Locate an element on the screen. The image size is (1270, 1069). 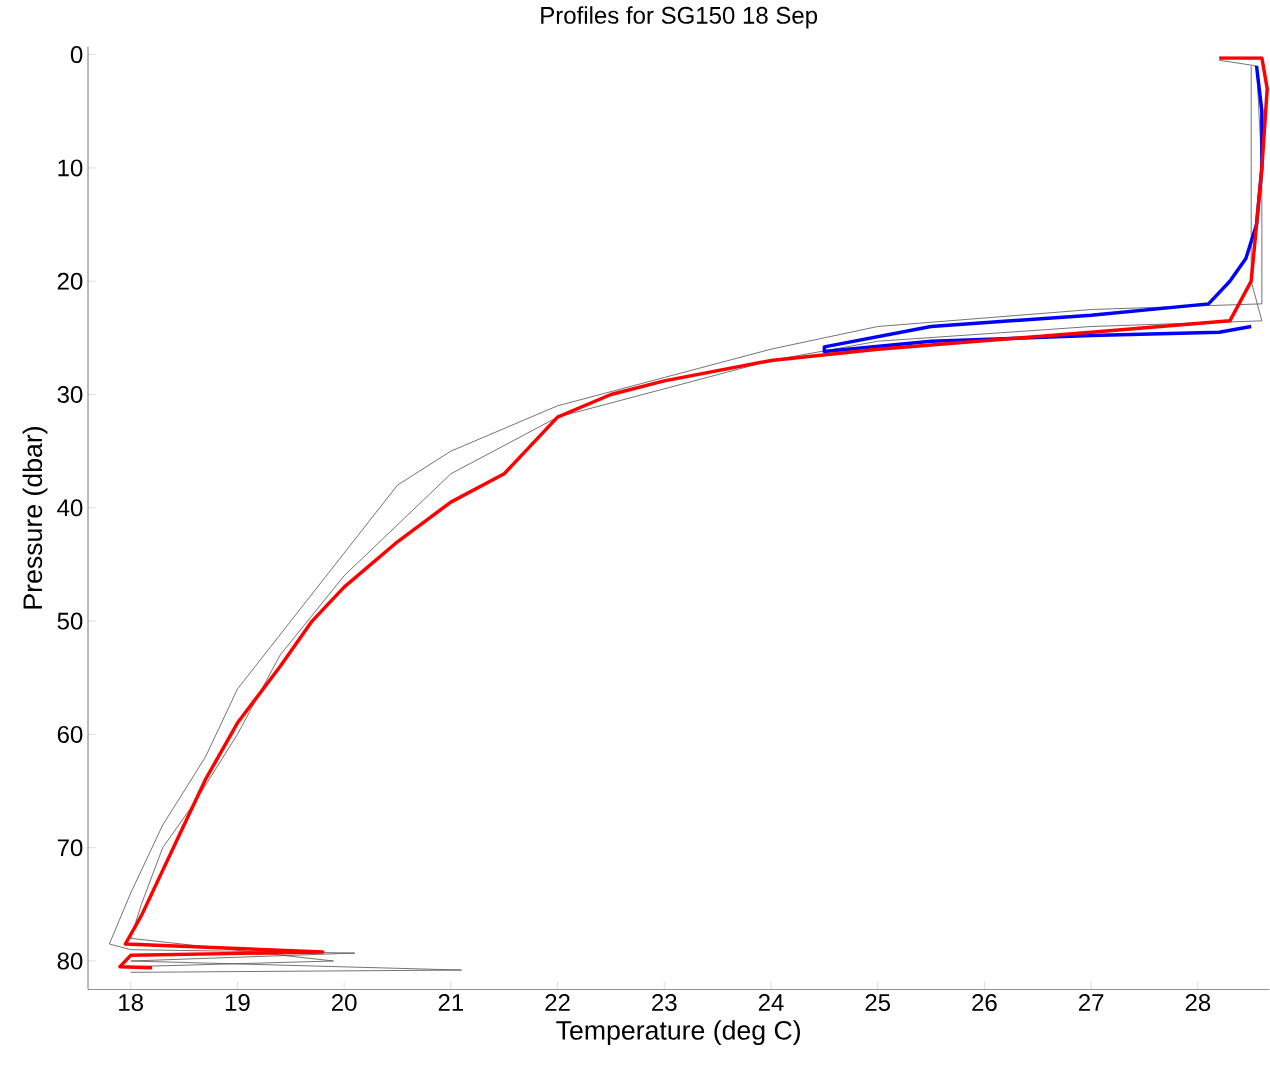
x-tick-label: 19 is located at coordinates (237, 1003).